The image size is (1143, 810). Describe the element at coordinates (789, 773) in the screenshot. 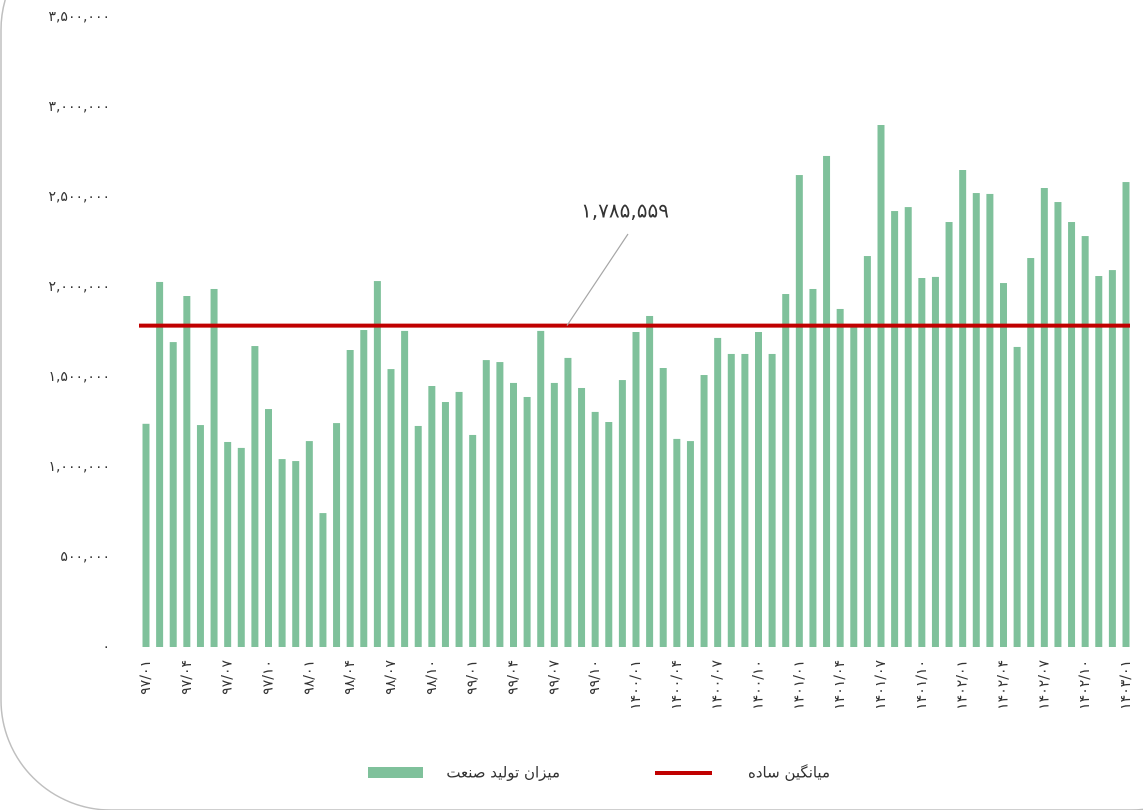

I see `legend-label: میانگین ساده` at that location.